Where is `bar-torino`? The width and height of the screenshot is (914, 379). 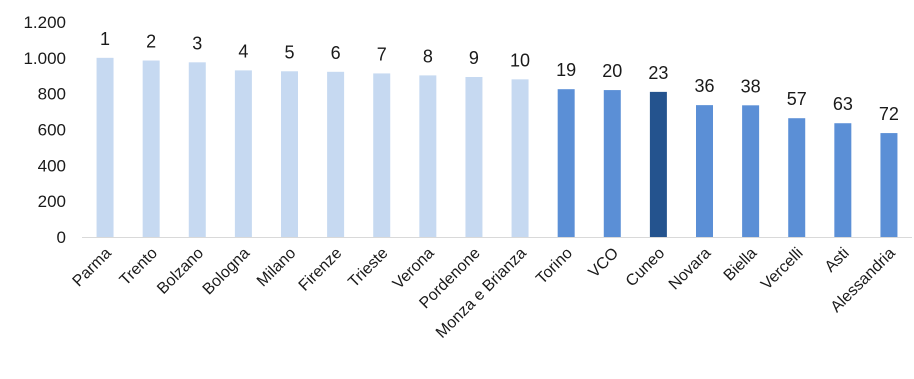 bar-torino is located at coordinates (566, 163).